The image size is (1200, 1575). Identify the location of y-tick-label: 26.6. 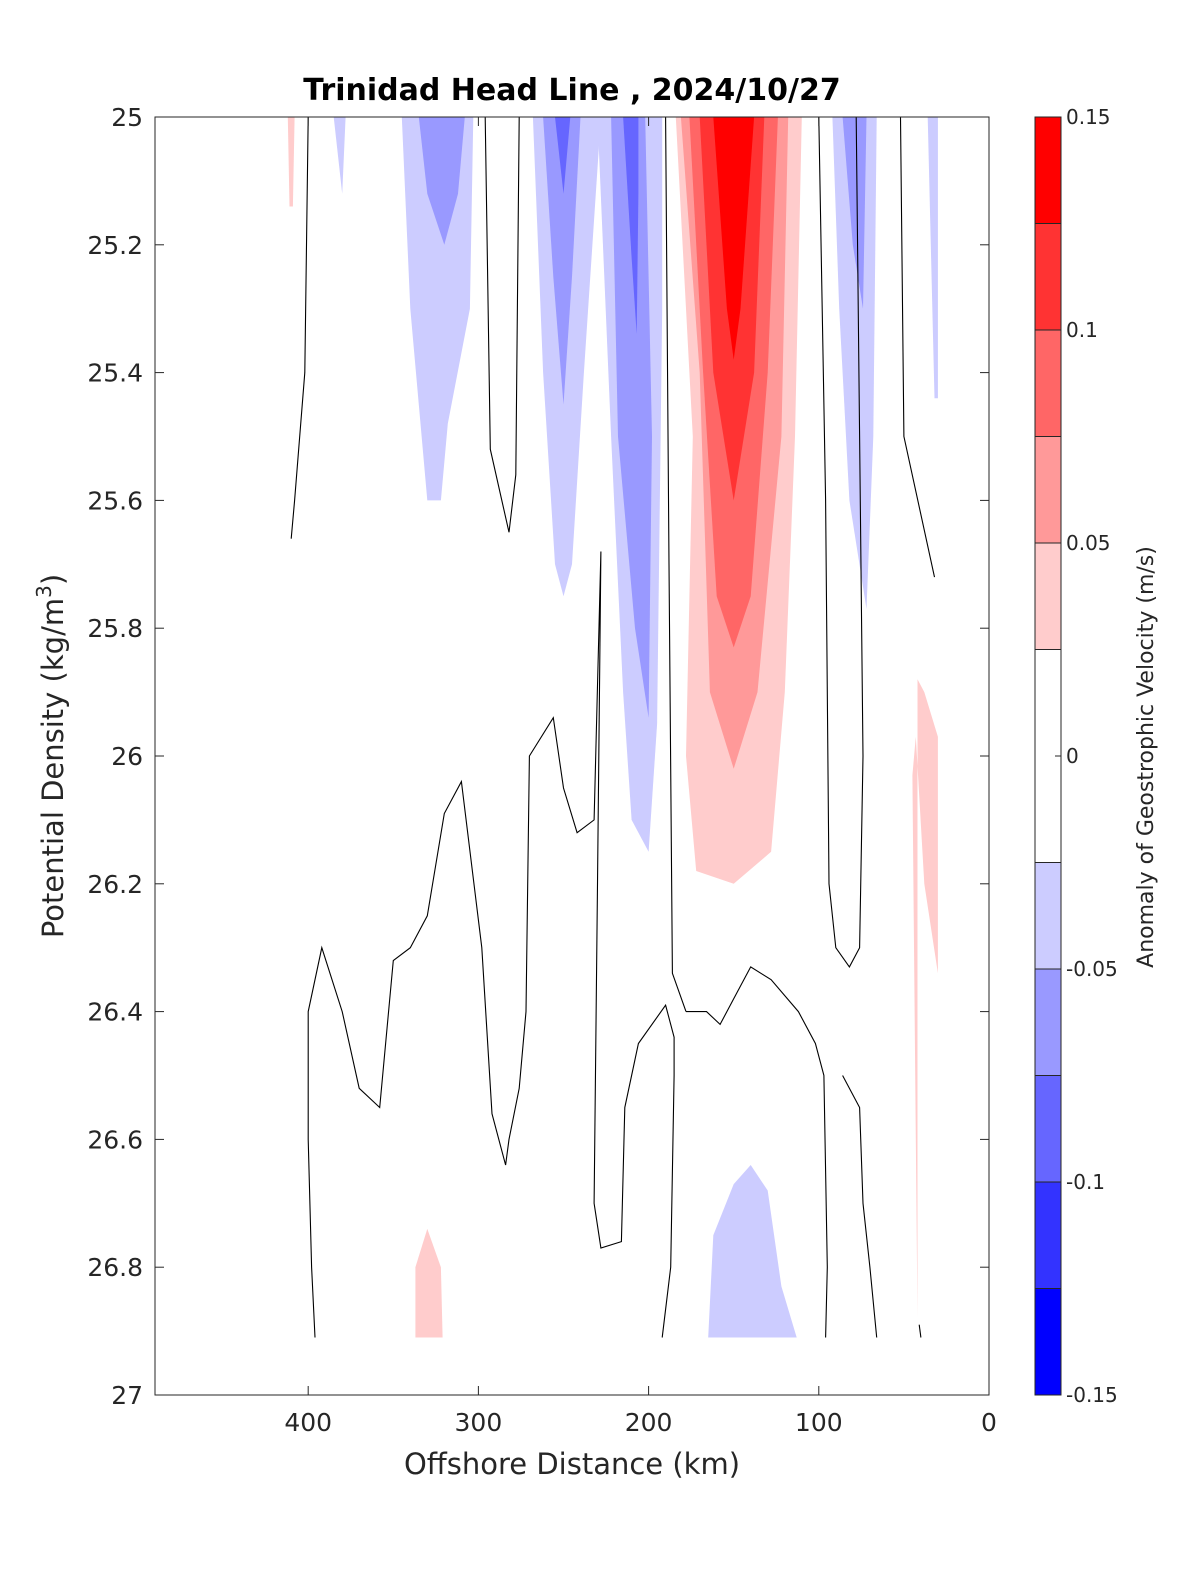
(115, 1139).